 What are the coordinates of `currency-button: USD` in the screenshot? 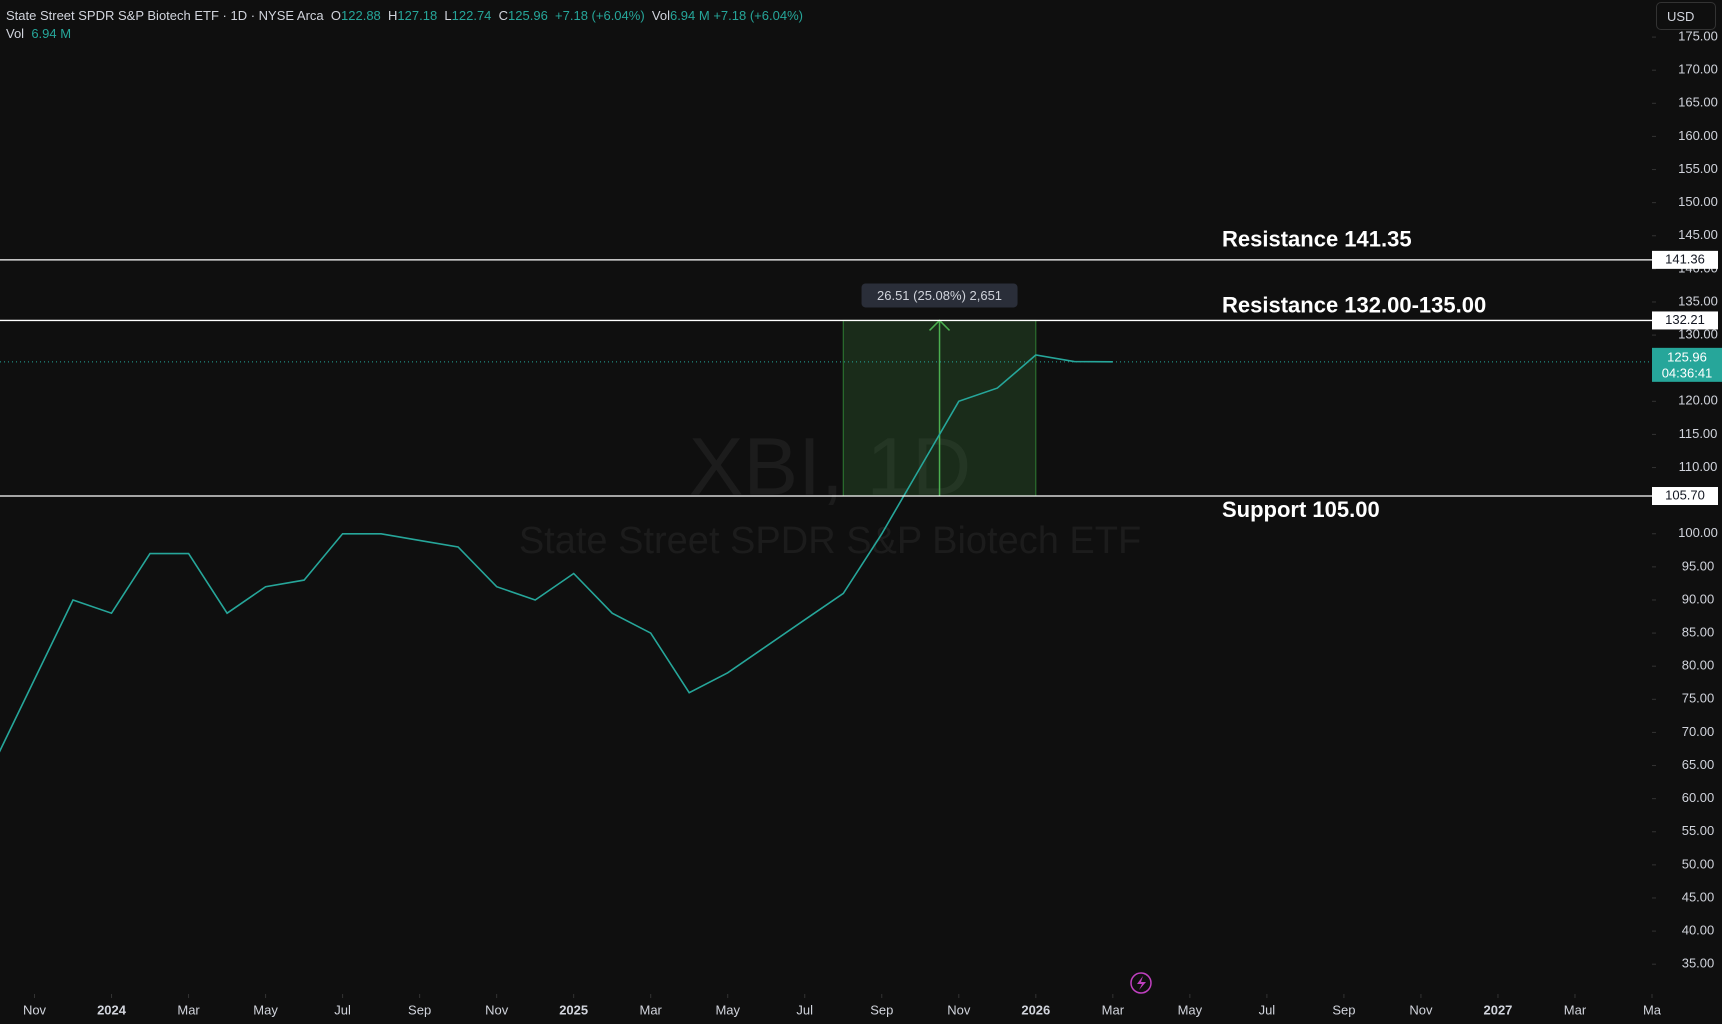 It's located at (1686, 16).